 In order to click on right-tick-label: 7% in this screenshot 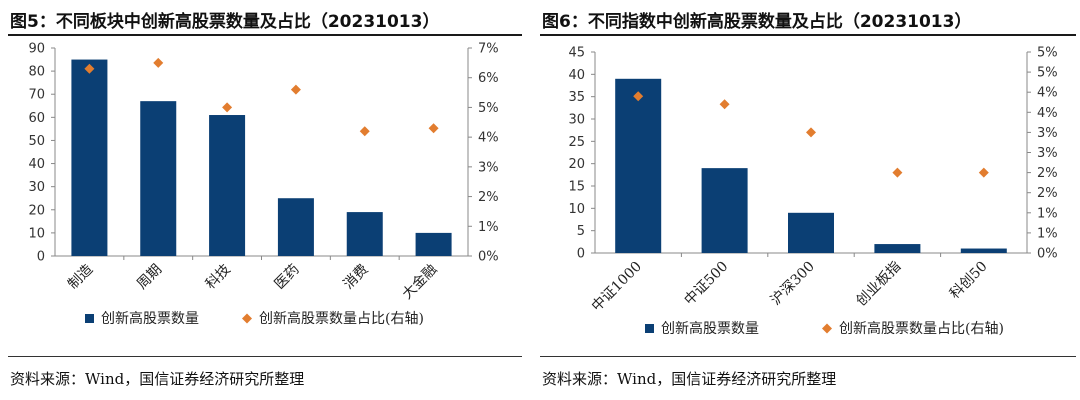, I will do `click(488, 49)`.